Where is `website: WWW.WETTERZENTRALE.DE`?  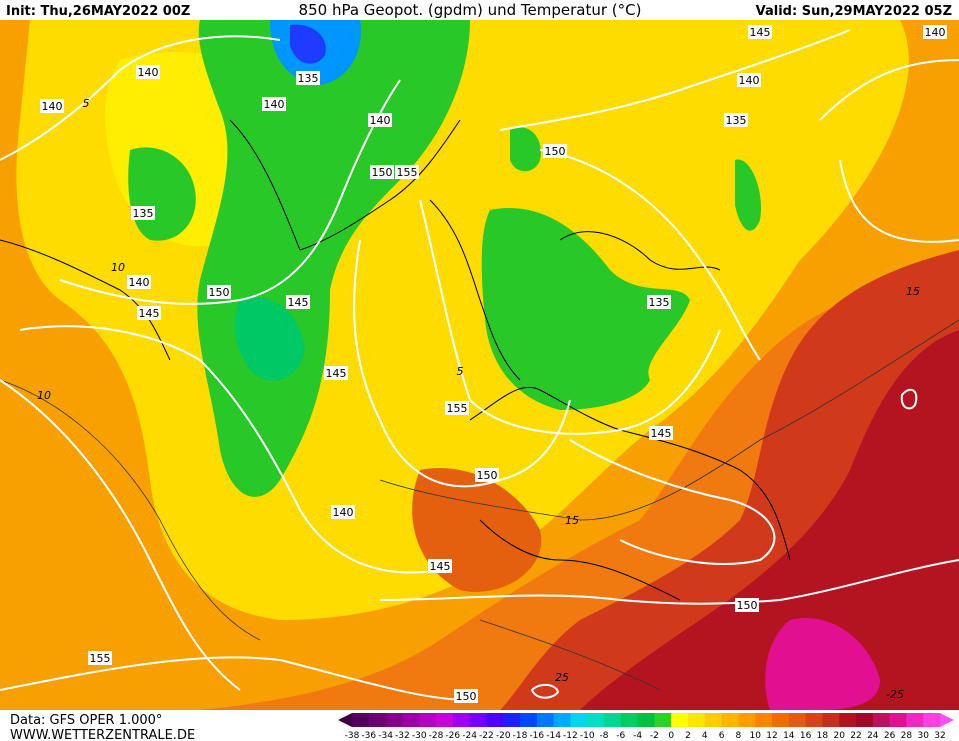
website: WWW.WETTERZENTRALE.DE is located at coordinates (102, 734).